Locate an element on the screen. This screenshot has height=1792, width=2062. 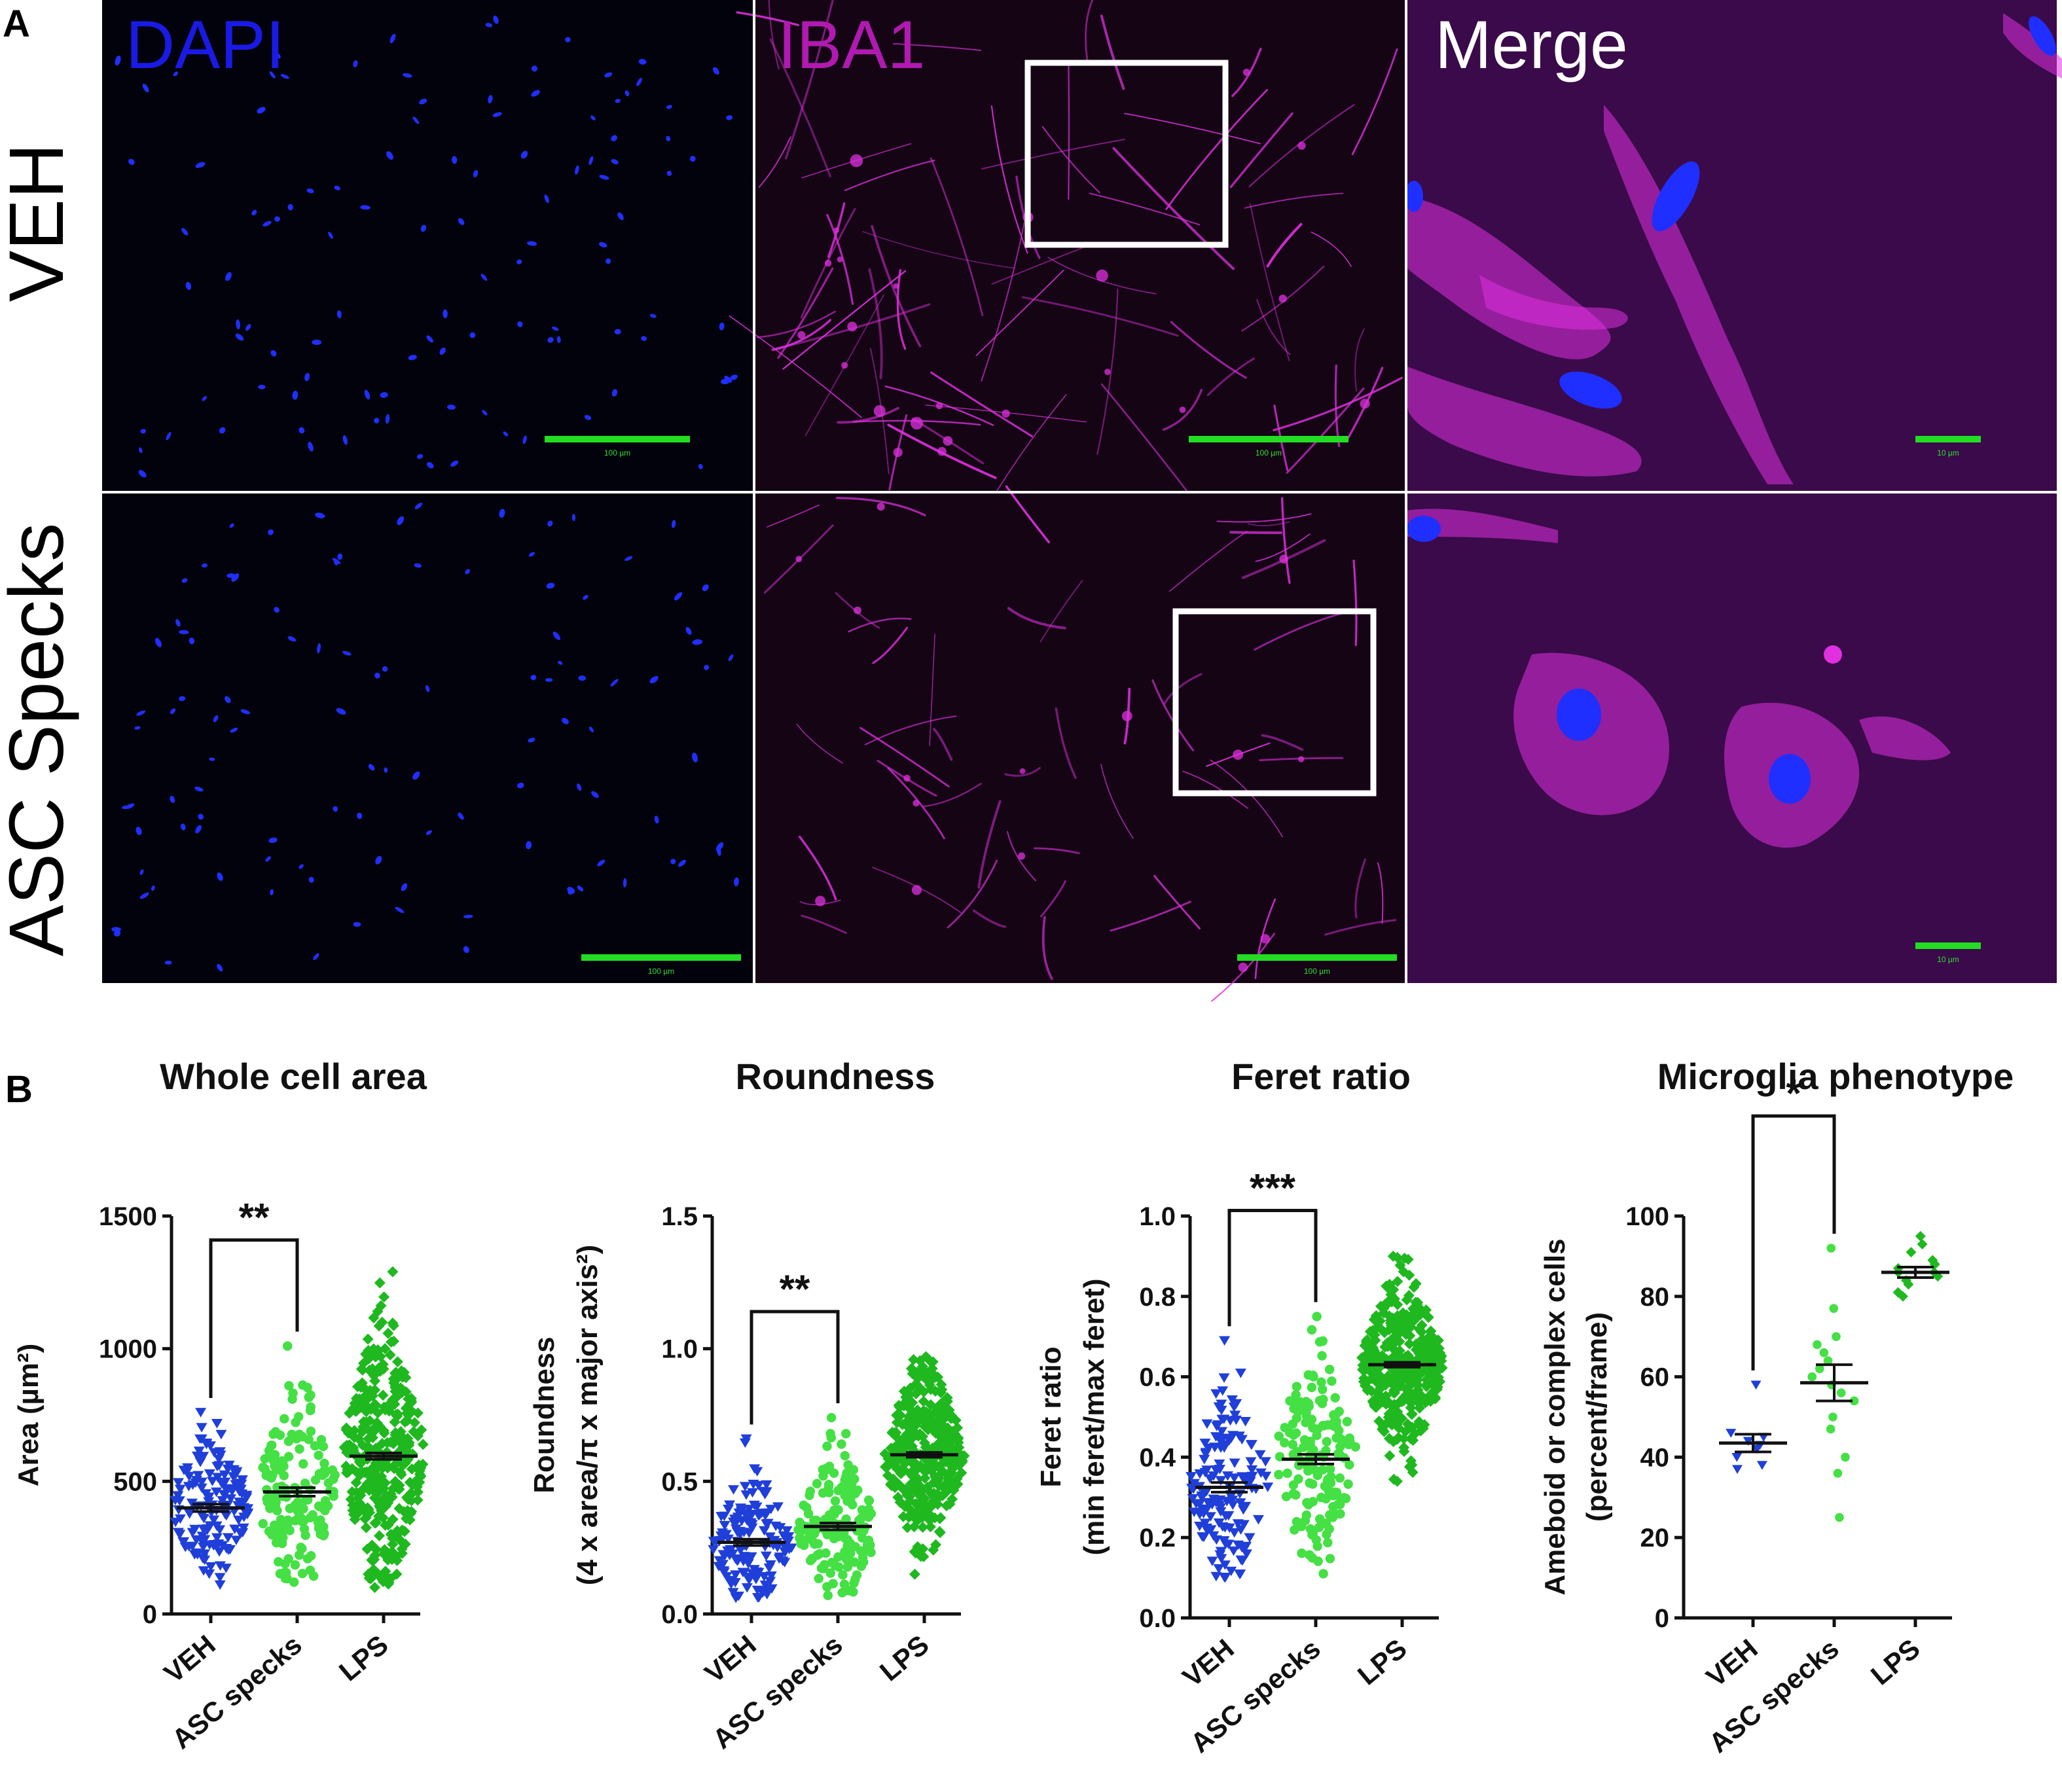
y-axis-label-2: (percent/frame) is located at coordinates (1597, 1417).